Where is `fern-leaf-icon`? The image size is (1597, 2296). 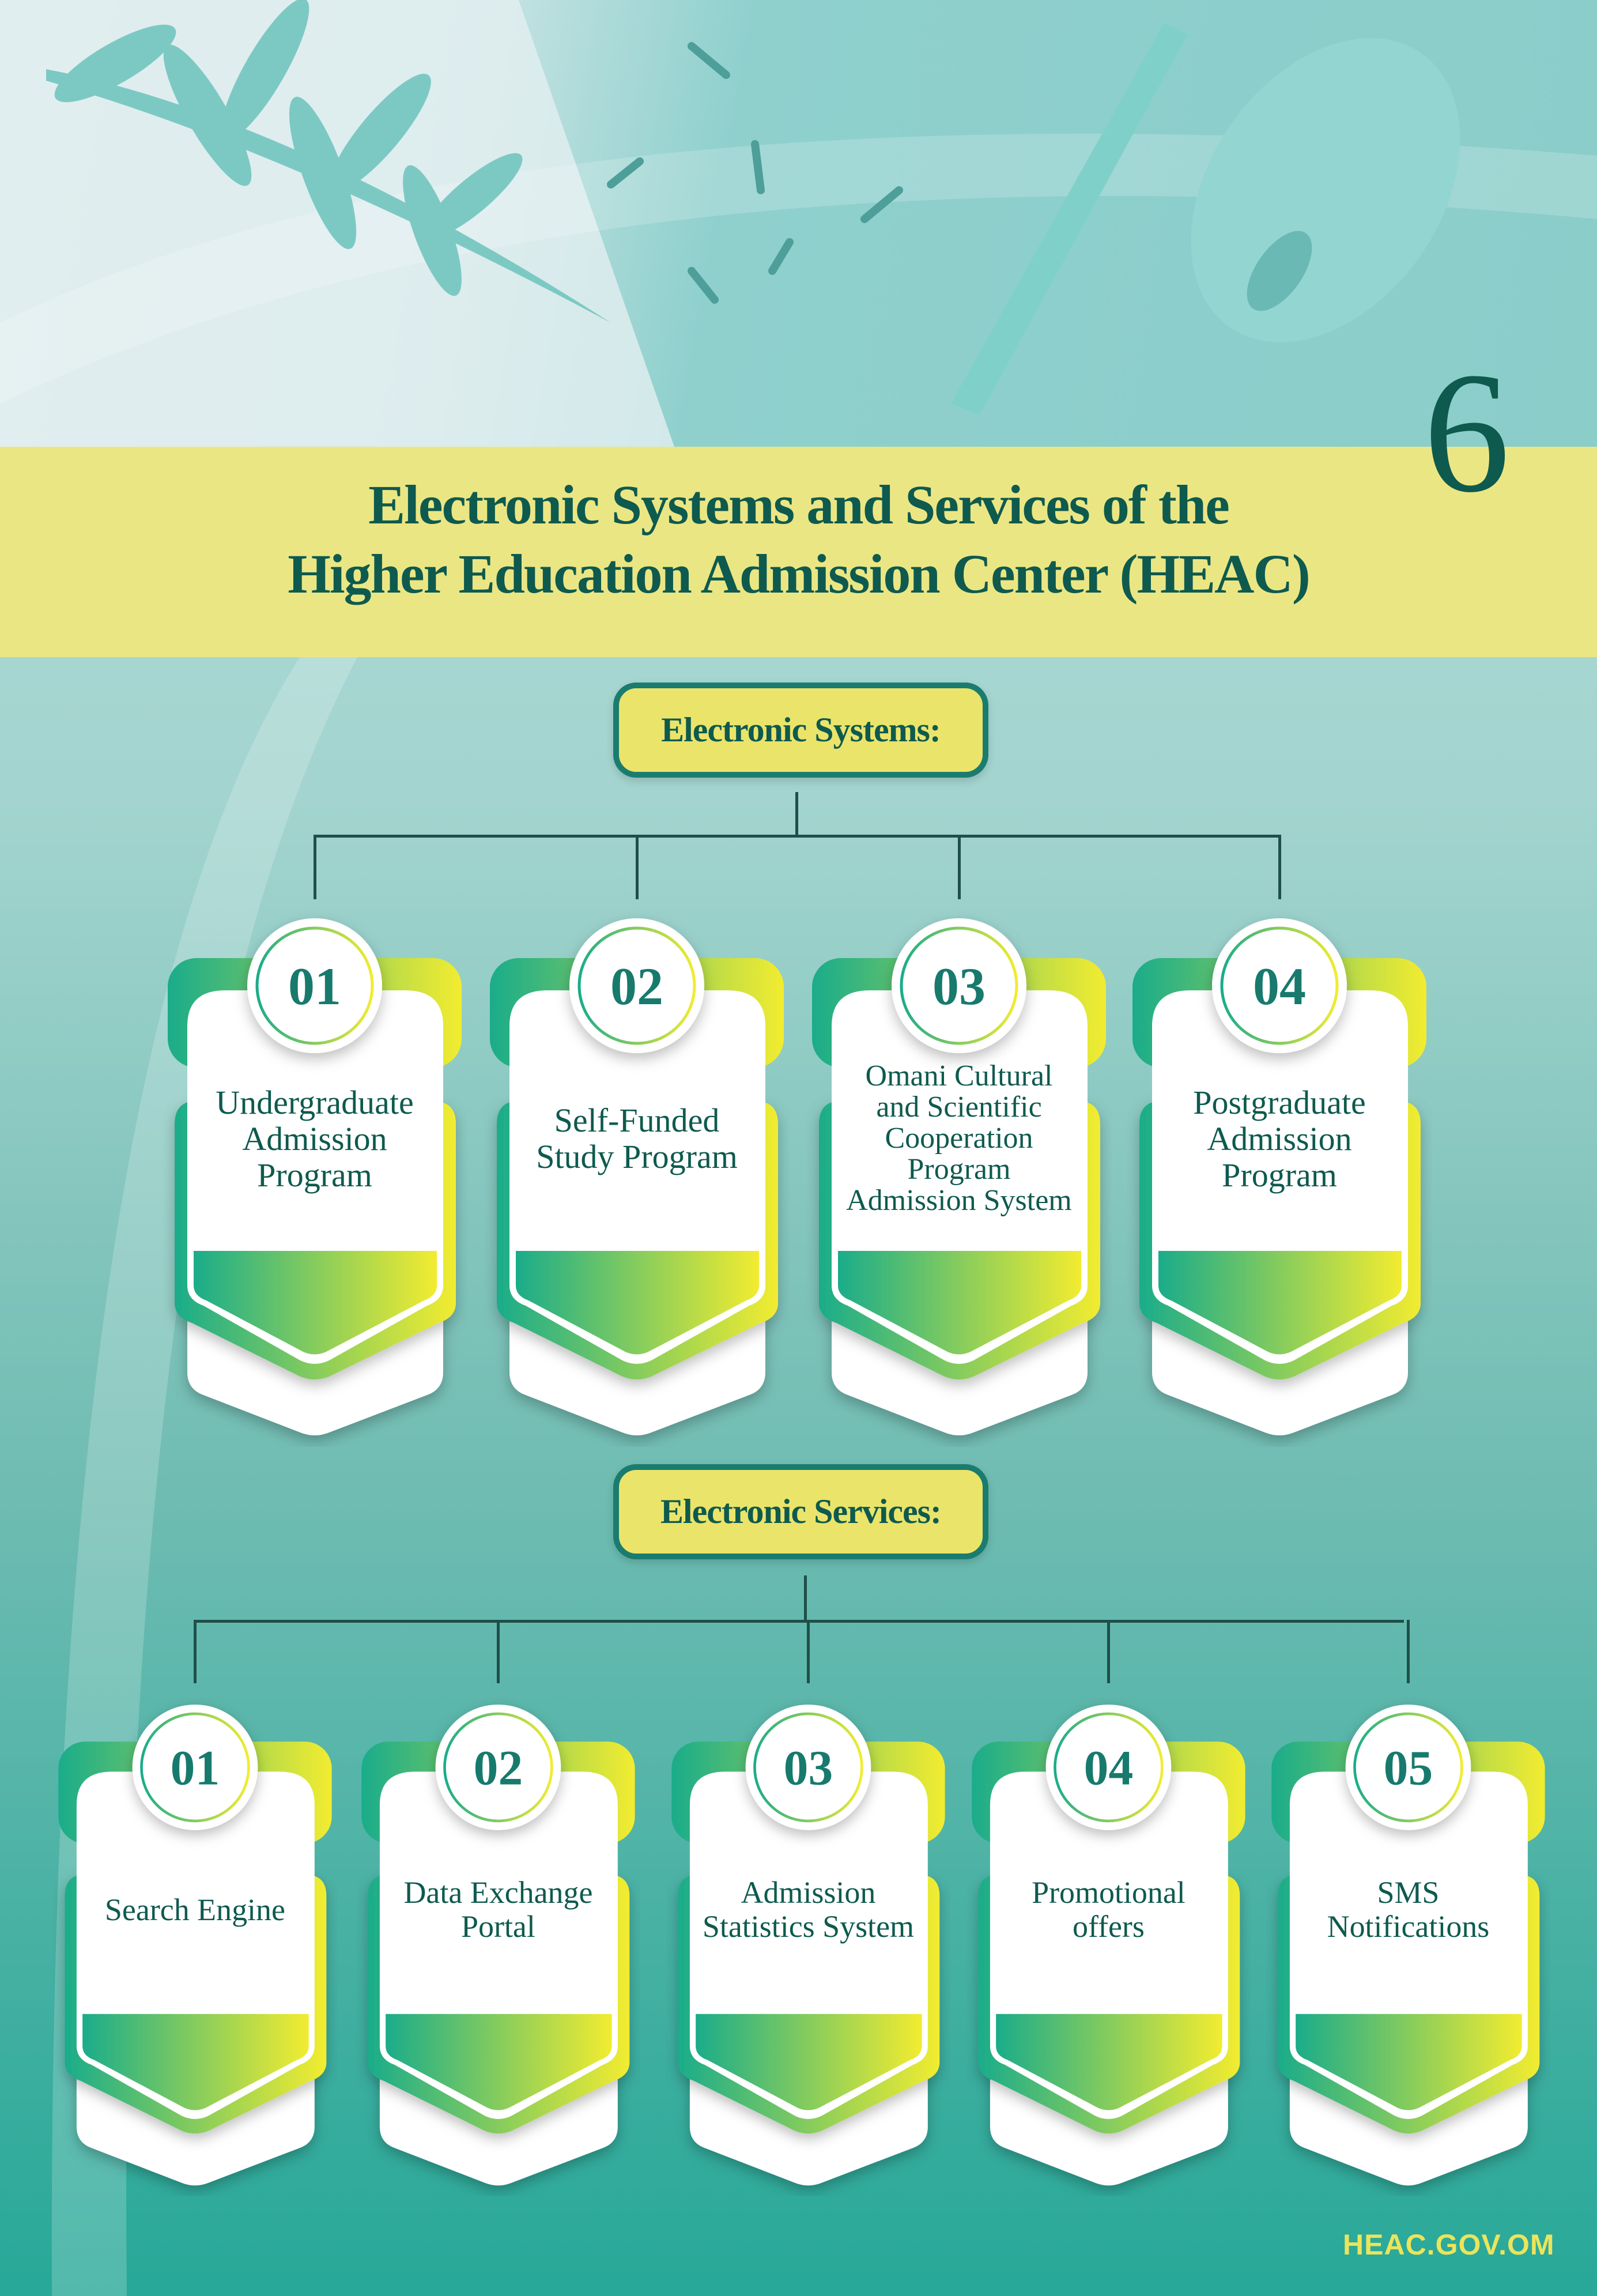
fern-leaf-icon is located at coordinates (328, 161).